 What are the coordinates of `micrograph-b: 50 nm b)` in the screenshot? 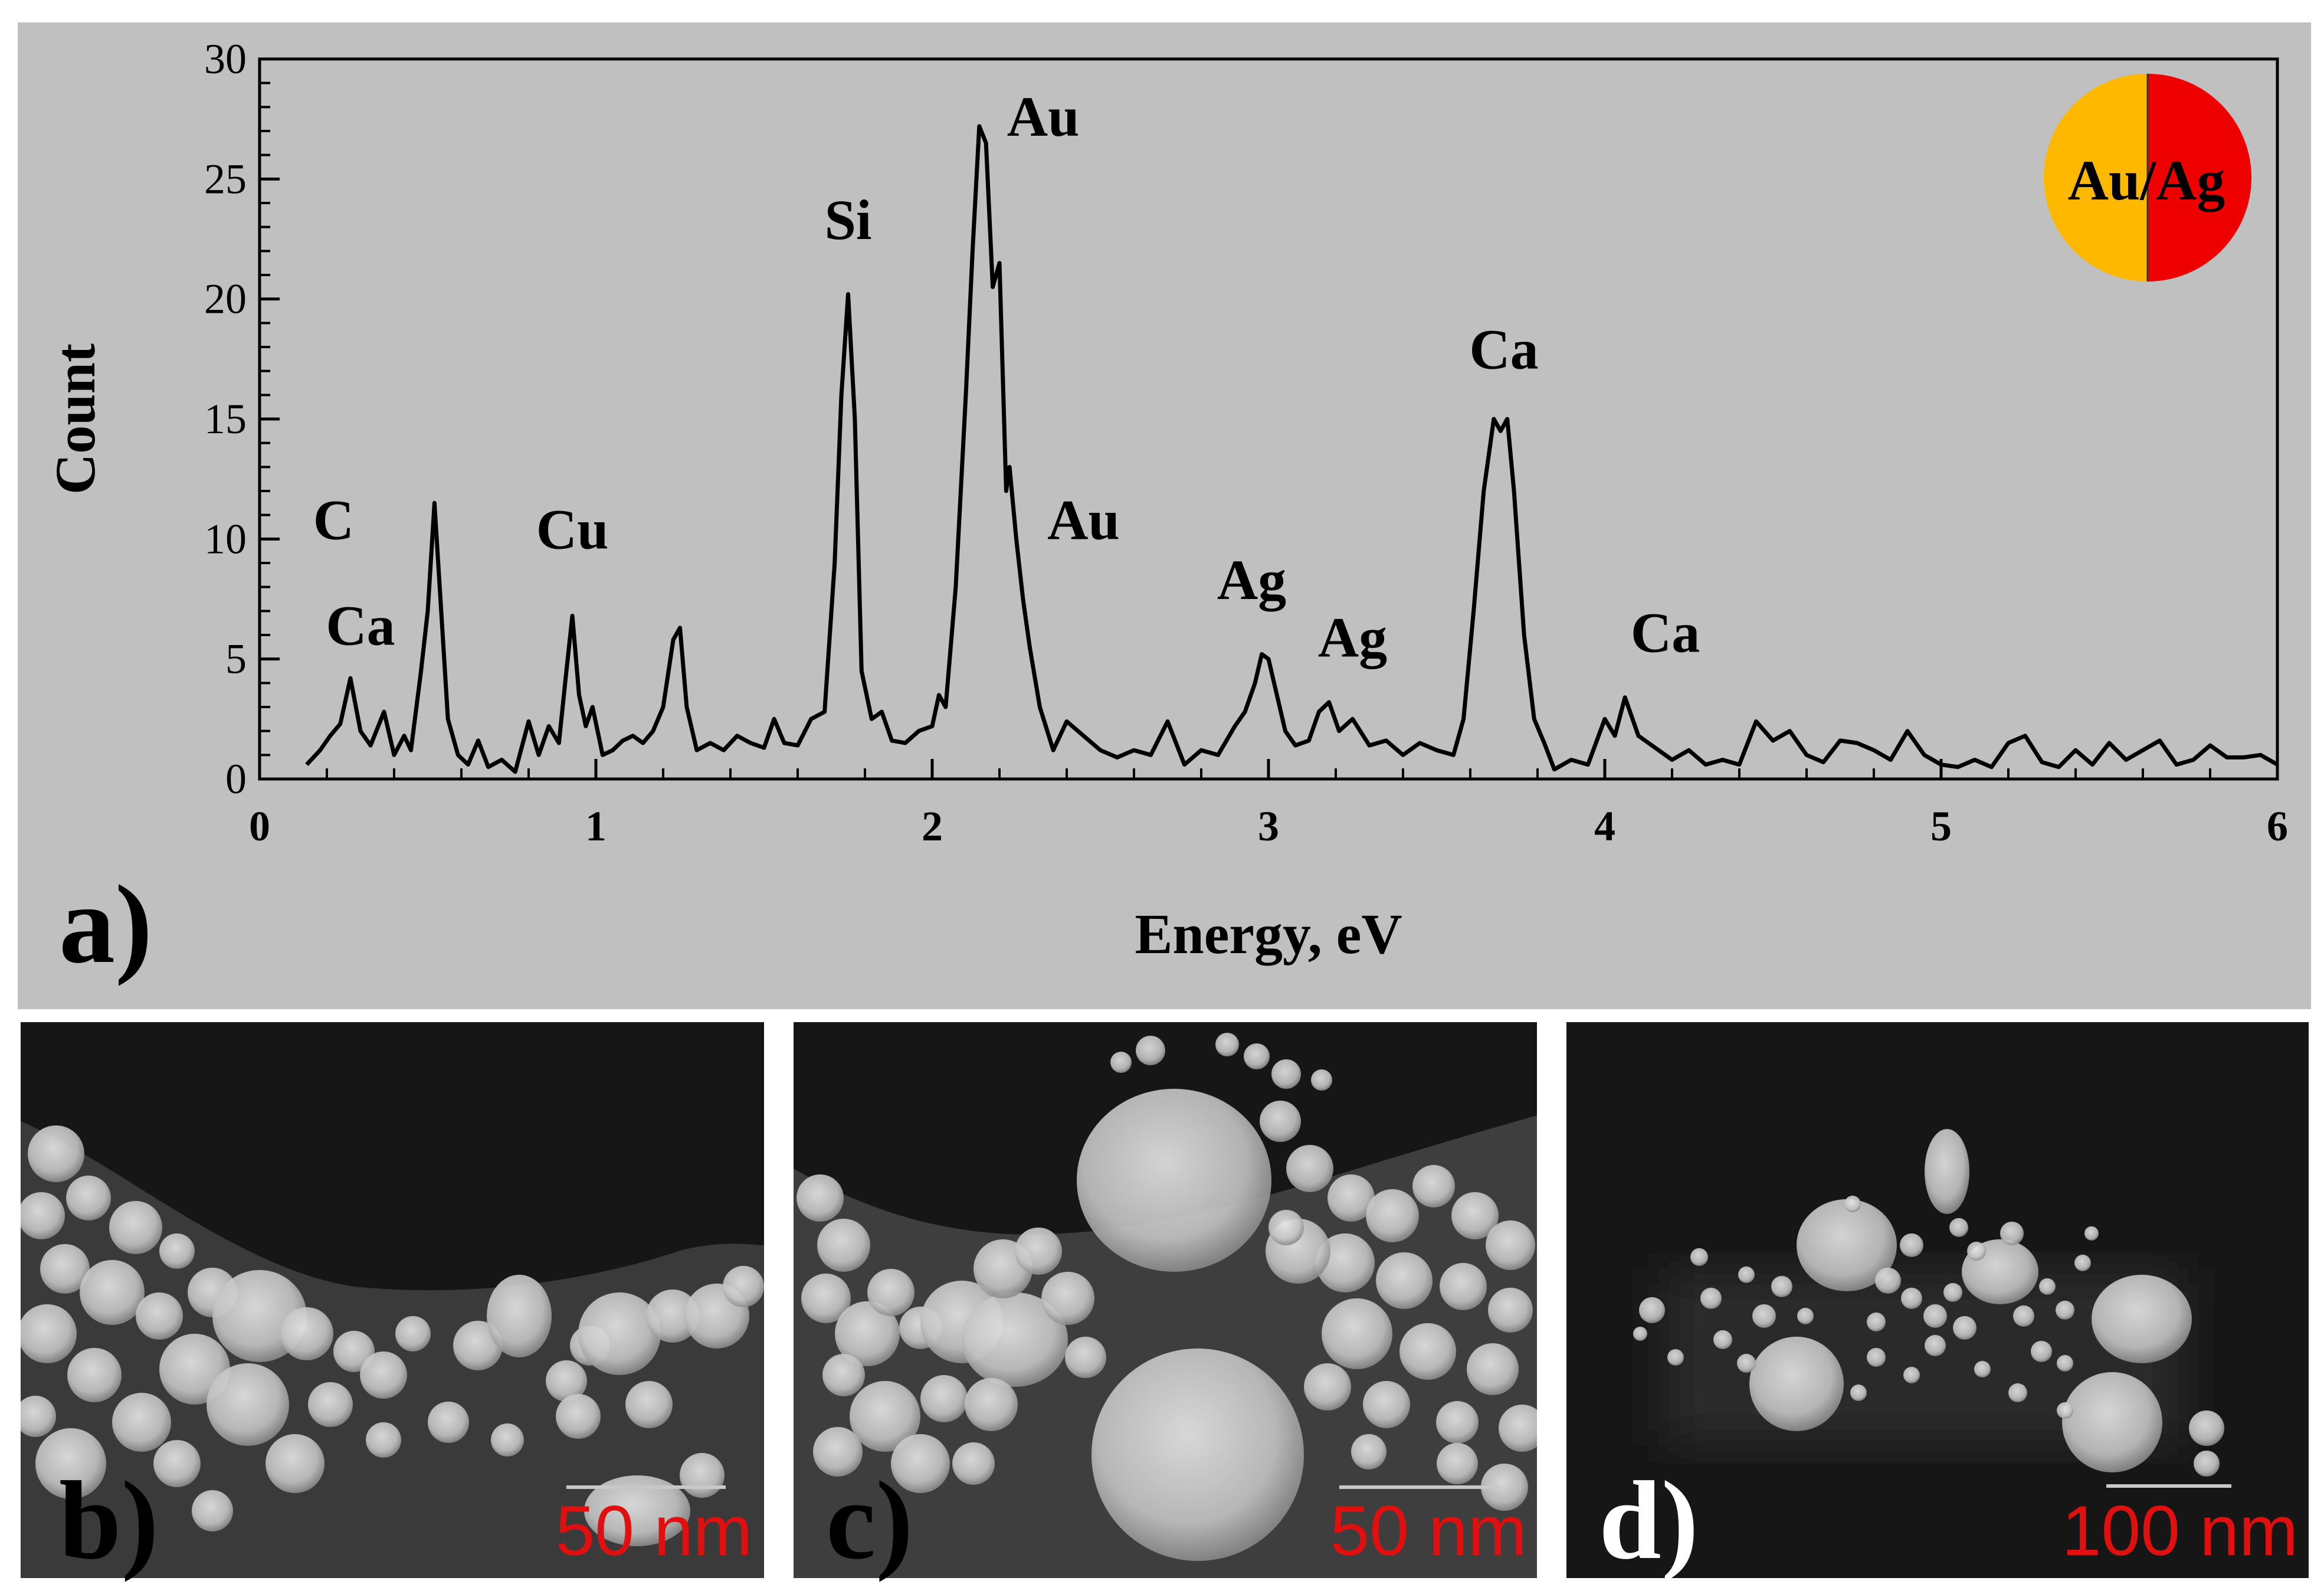 It's located at (392, 1302).